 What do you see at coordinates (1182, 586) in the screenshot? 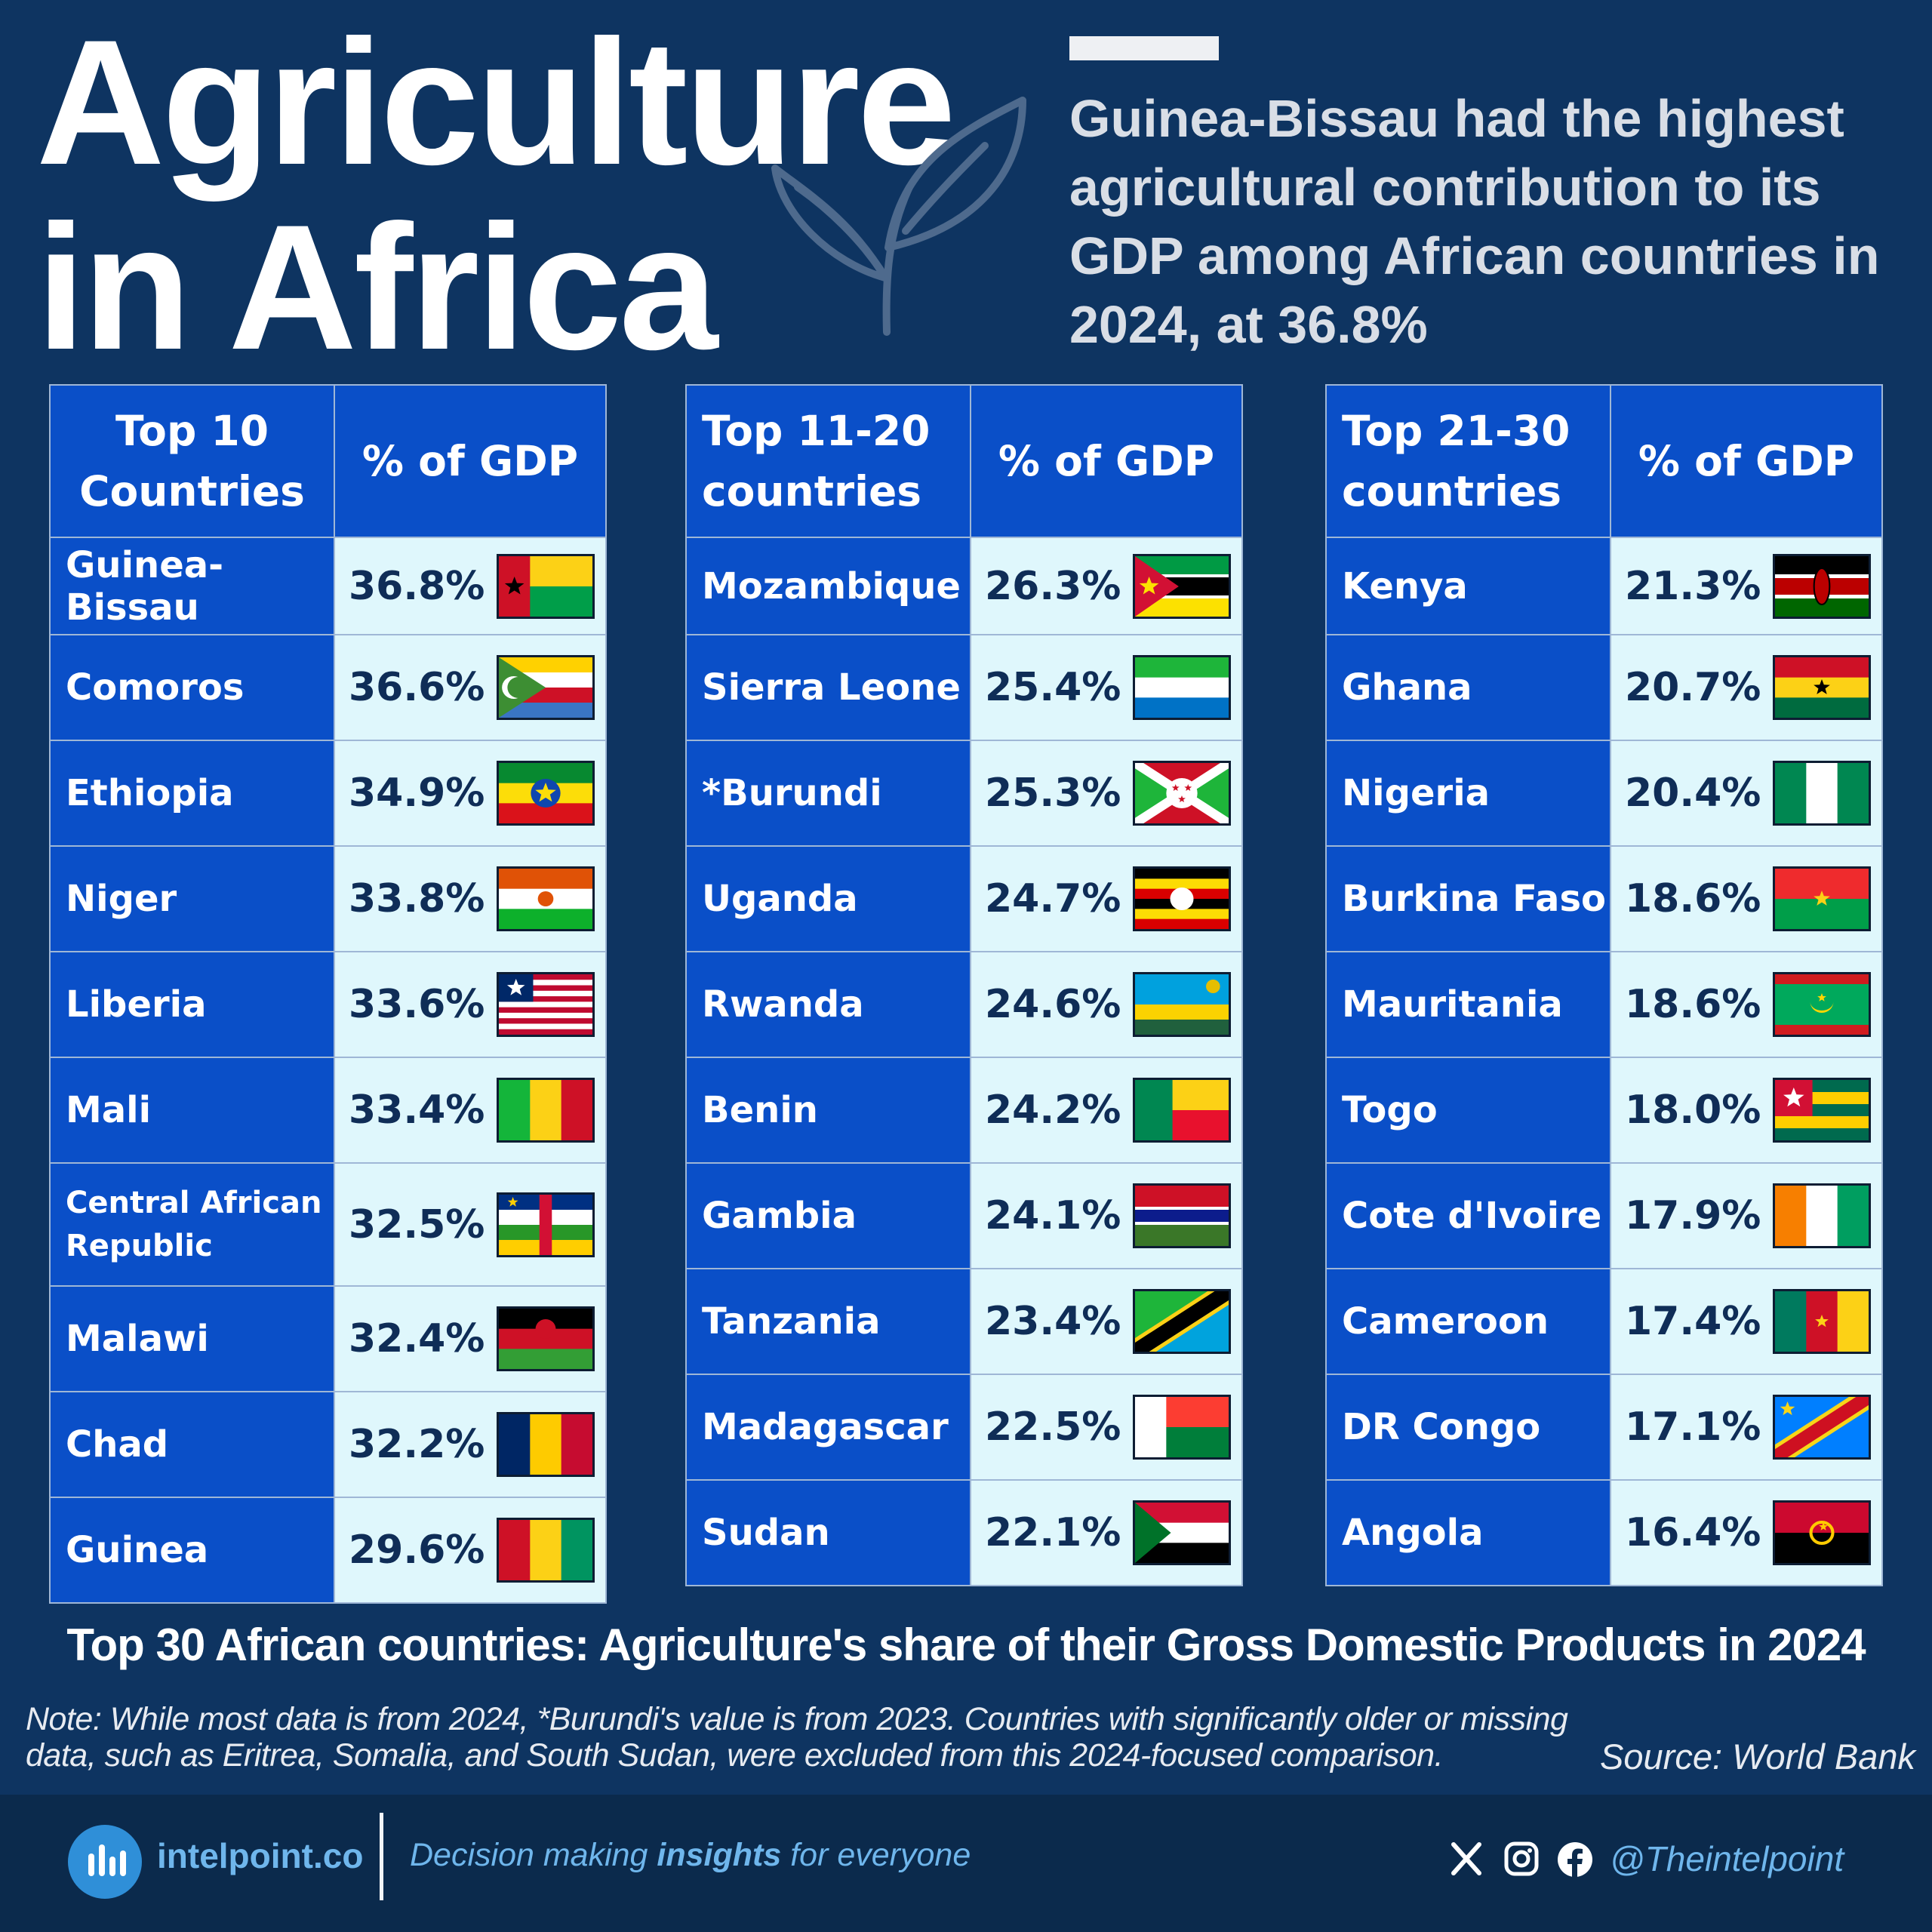
I see `flag-mozambique-icon` at bounding box center [1182, 586].